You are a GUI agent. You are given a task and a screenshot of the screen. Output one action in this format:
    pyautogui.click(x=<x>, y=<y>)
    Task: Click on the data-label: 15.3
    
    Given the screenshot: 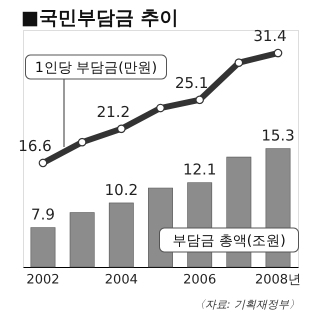 What is the action you would take?
    pyautogui.click(x=278, y=135)
    